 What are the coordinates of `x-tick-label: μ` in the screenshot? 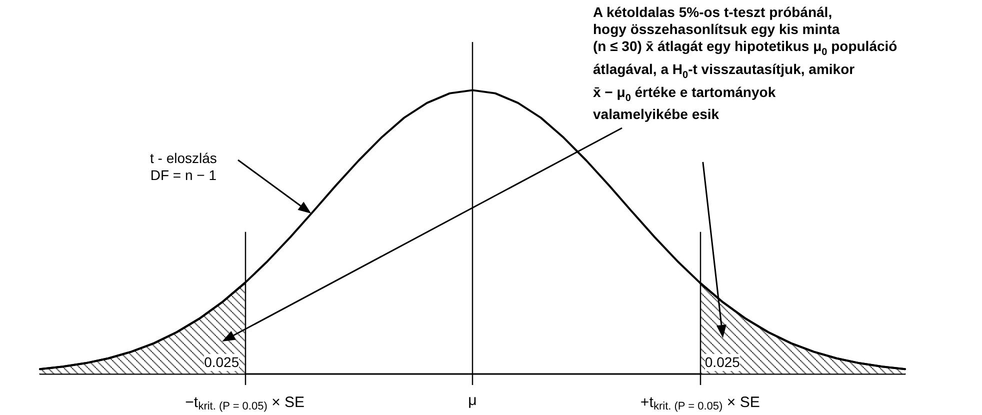 It's located at (472, 400).